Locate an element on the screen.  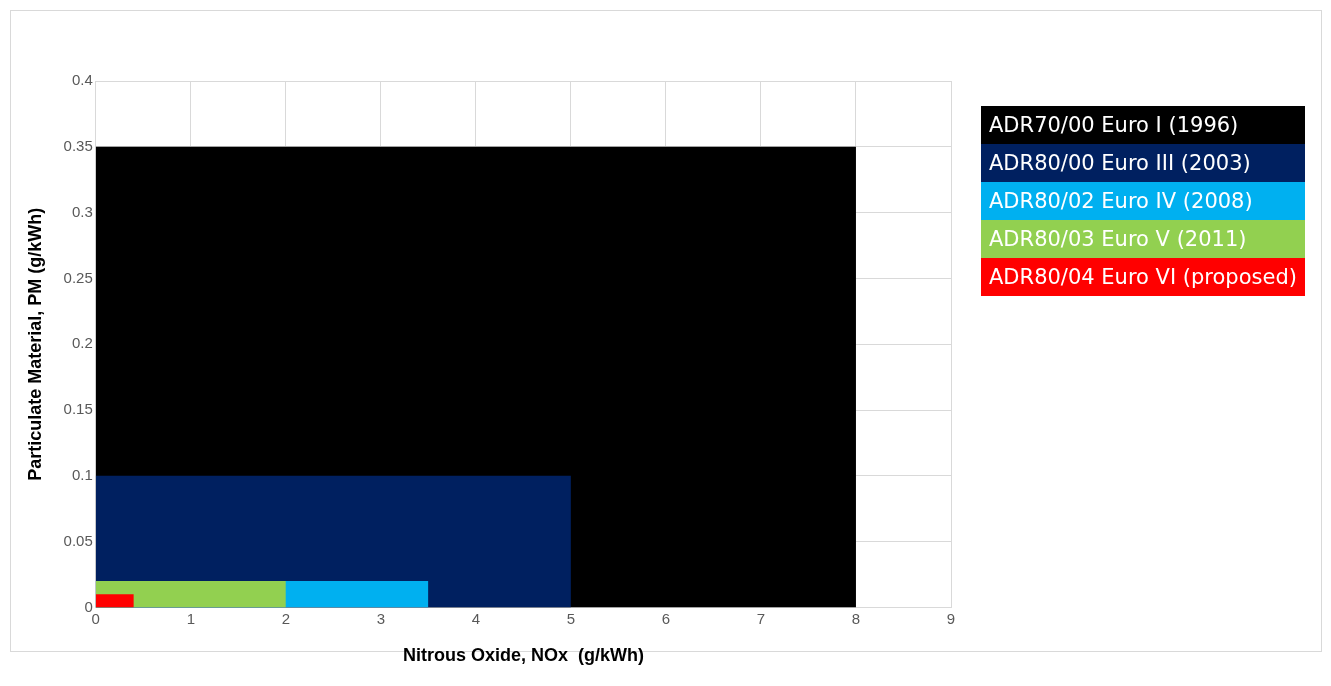
text: ADR80/04 Euro VI (proposed) is located at coordinates (1143, 277).